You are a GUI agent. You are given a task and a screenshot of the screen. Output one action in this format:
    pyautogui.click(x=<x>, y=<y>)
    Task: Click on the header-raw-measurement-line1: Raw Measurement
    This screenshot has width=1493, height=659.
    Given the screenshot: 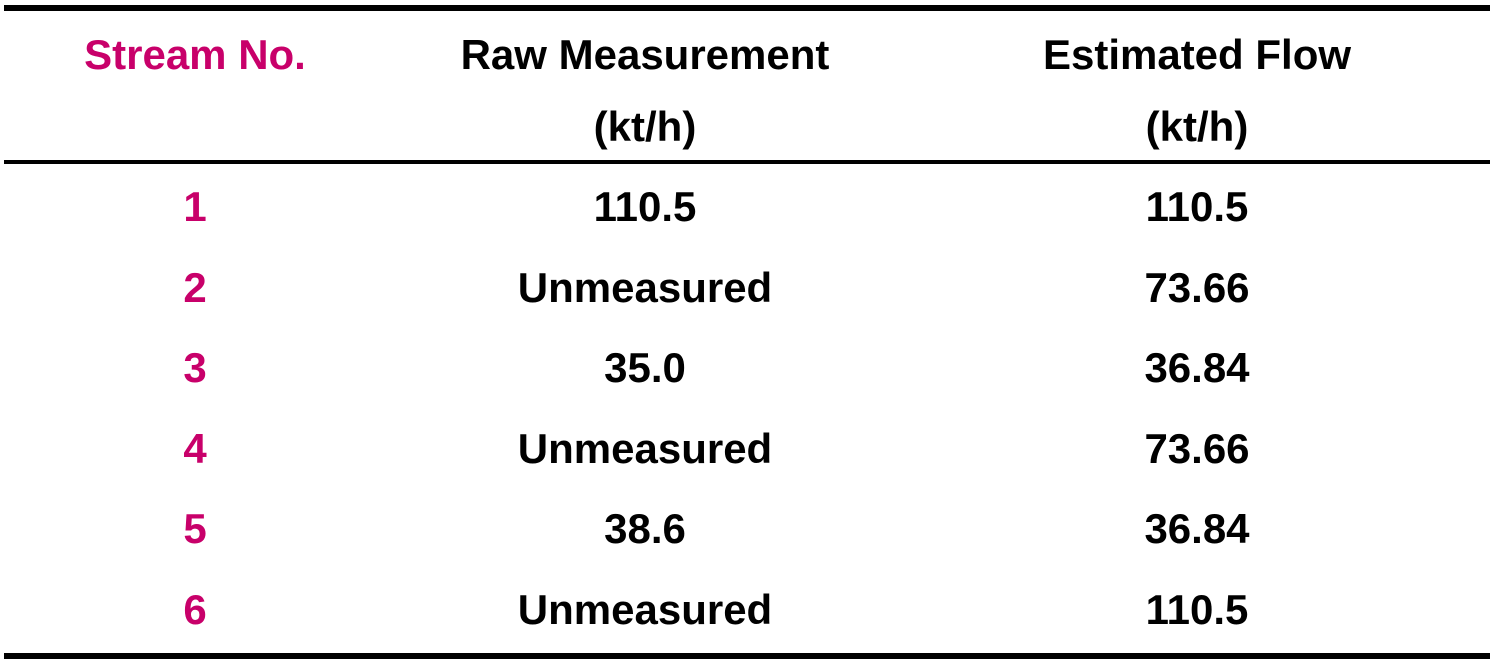 What is the action you would take?
    pyautogui.click(x=645, y=54)
    